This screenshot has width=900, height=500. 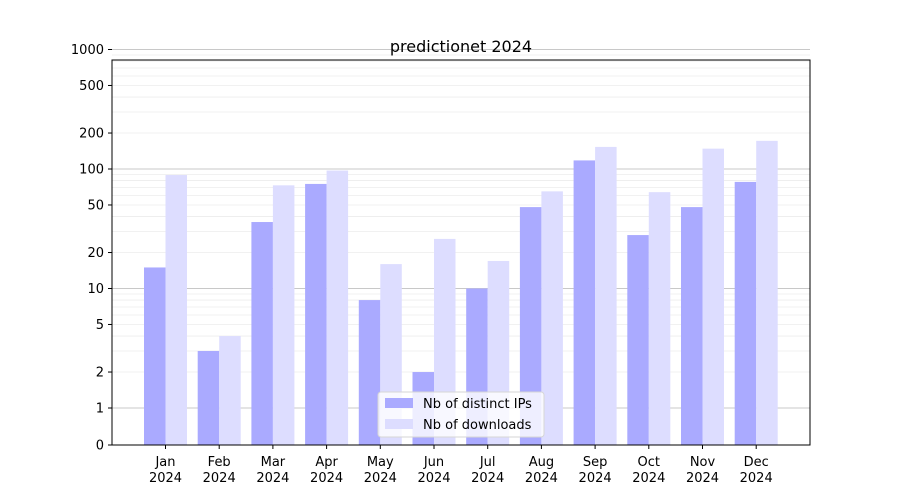 I want to click on y-tick-label: 100, so click(x=91, y=170).